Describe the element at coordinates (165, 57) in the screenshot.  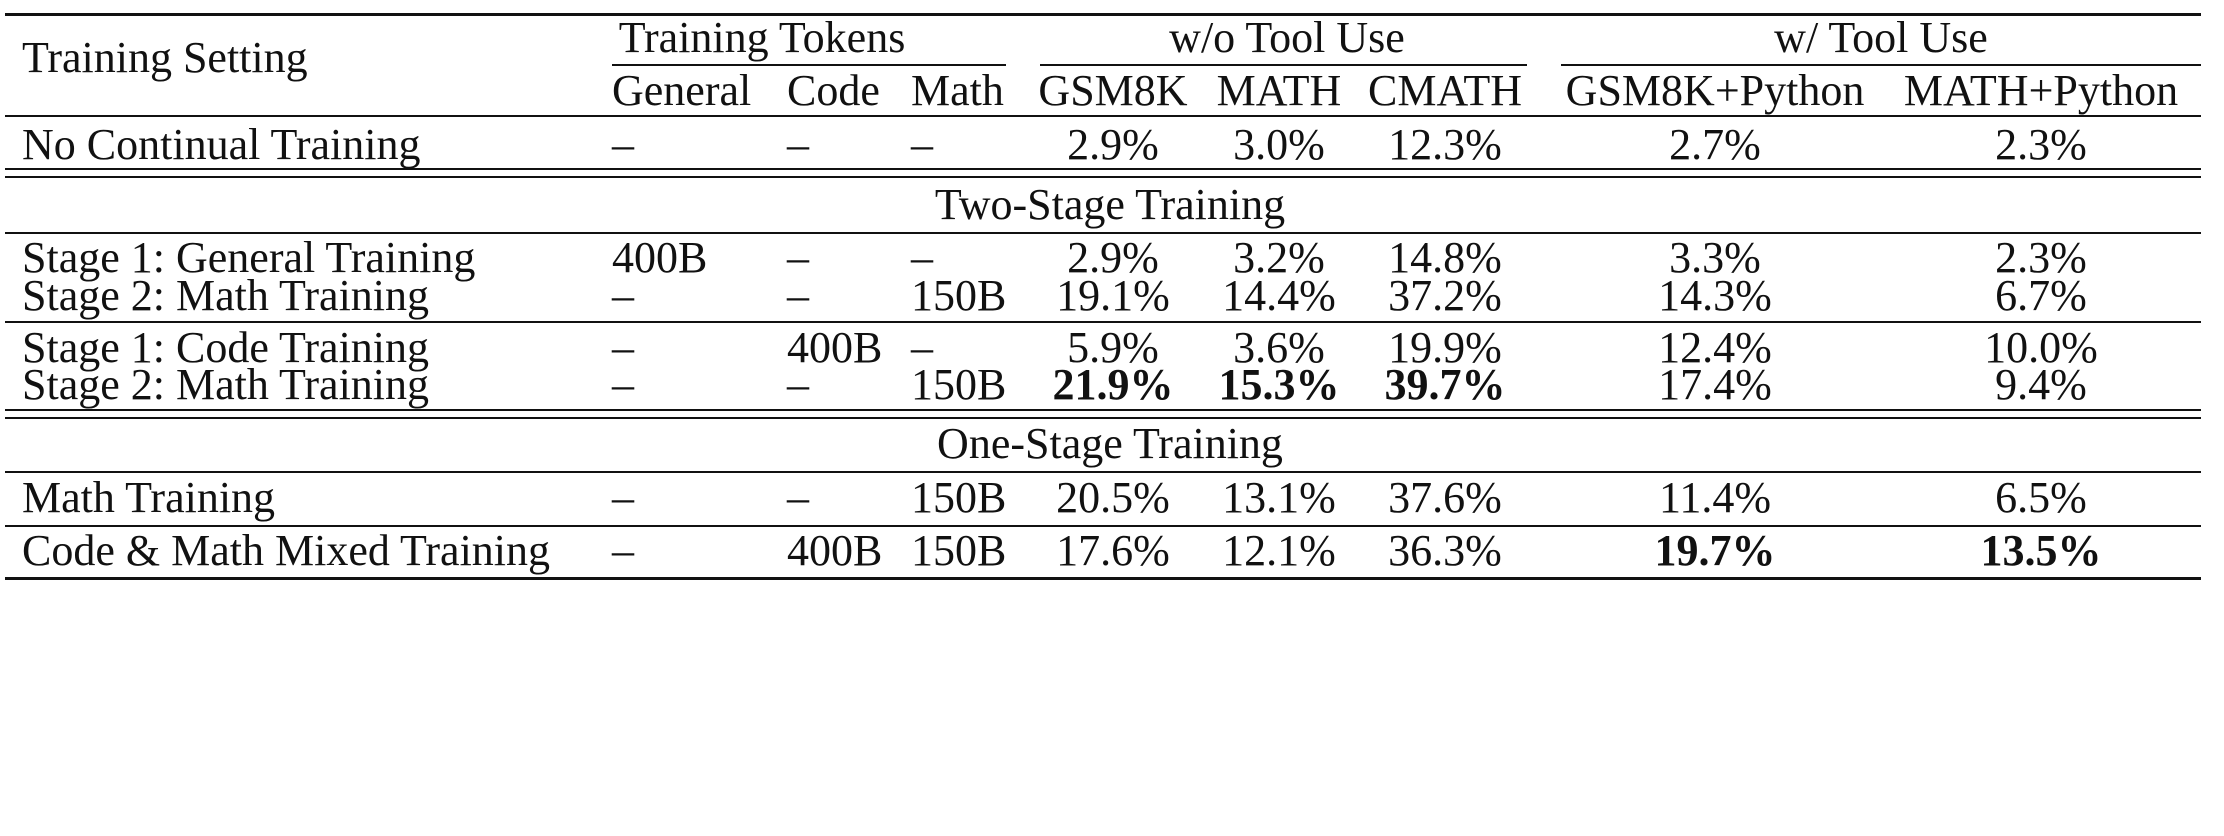
I see `header-training-setting: Training Setting` at that location.